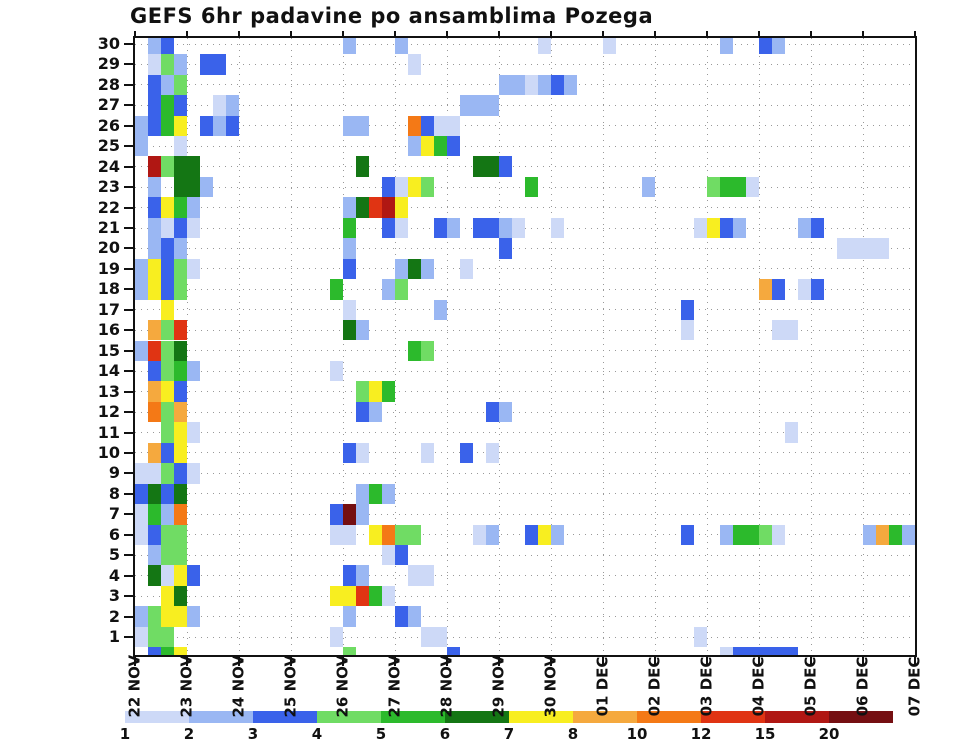 The image size is (960, 742). I want to click on x-axis-label: 01 DEC, so click(602, 686).